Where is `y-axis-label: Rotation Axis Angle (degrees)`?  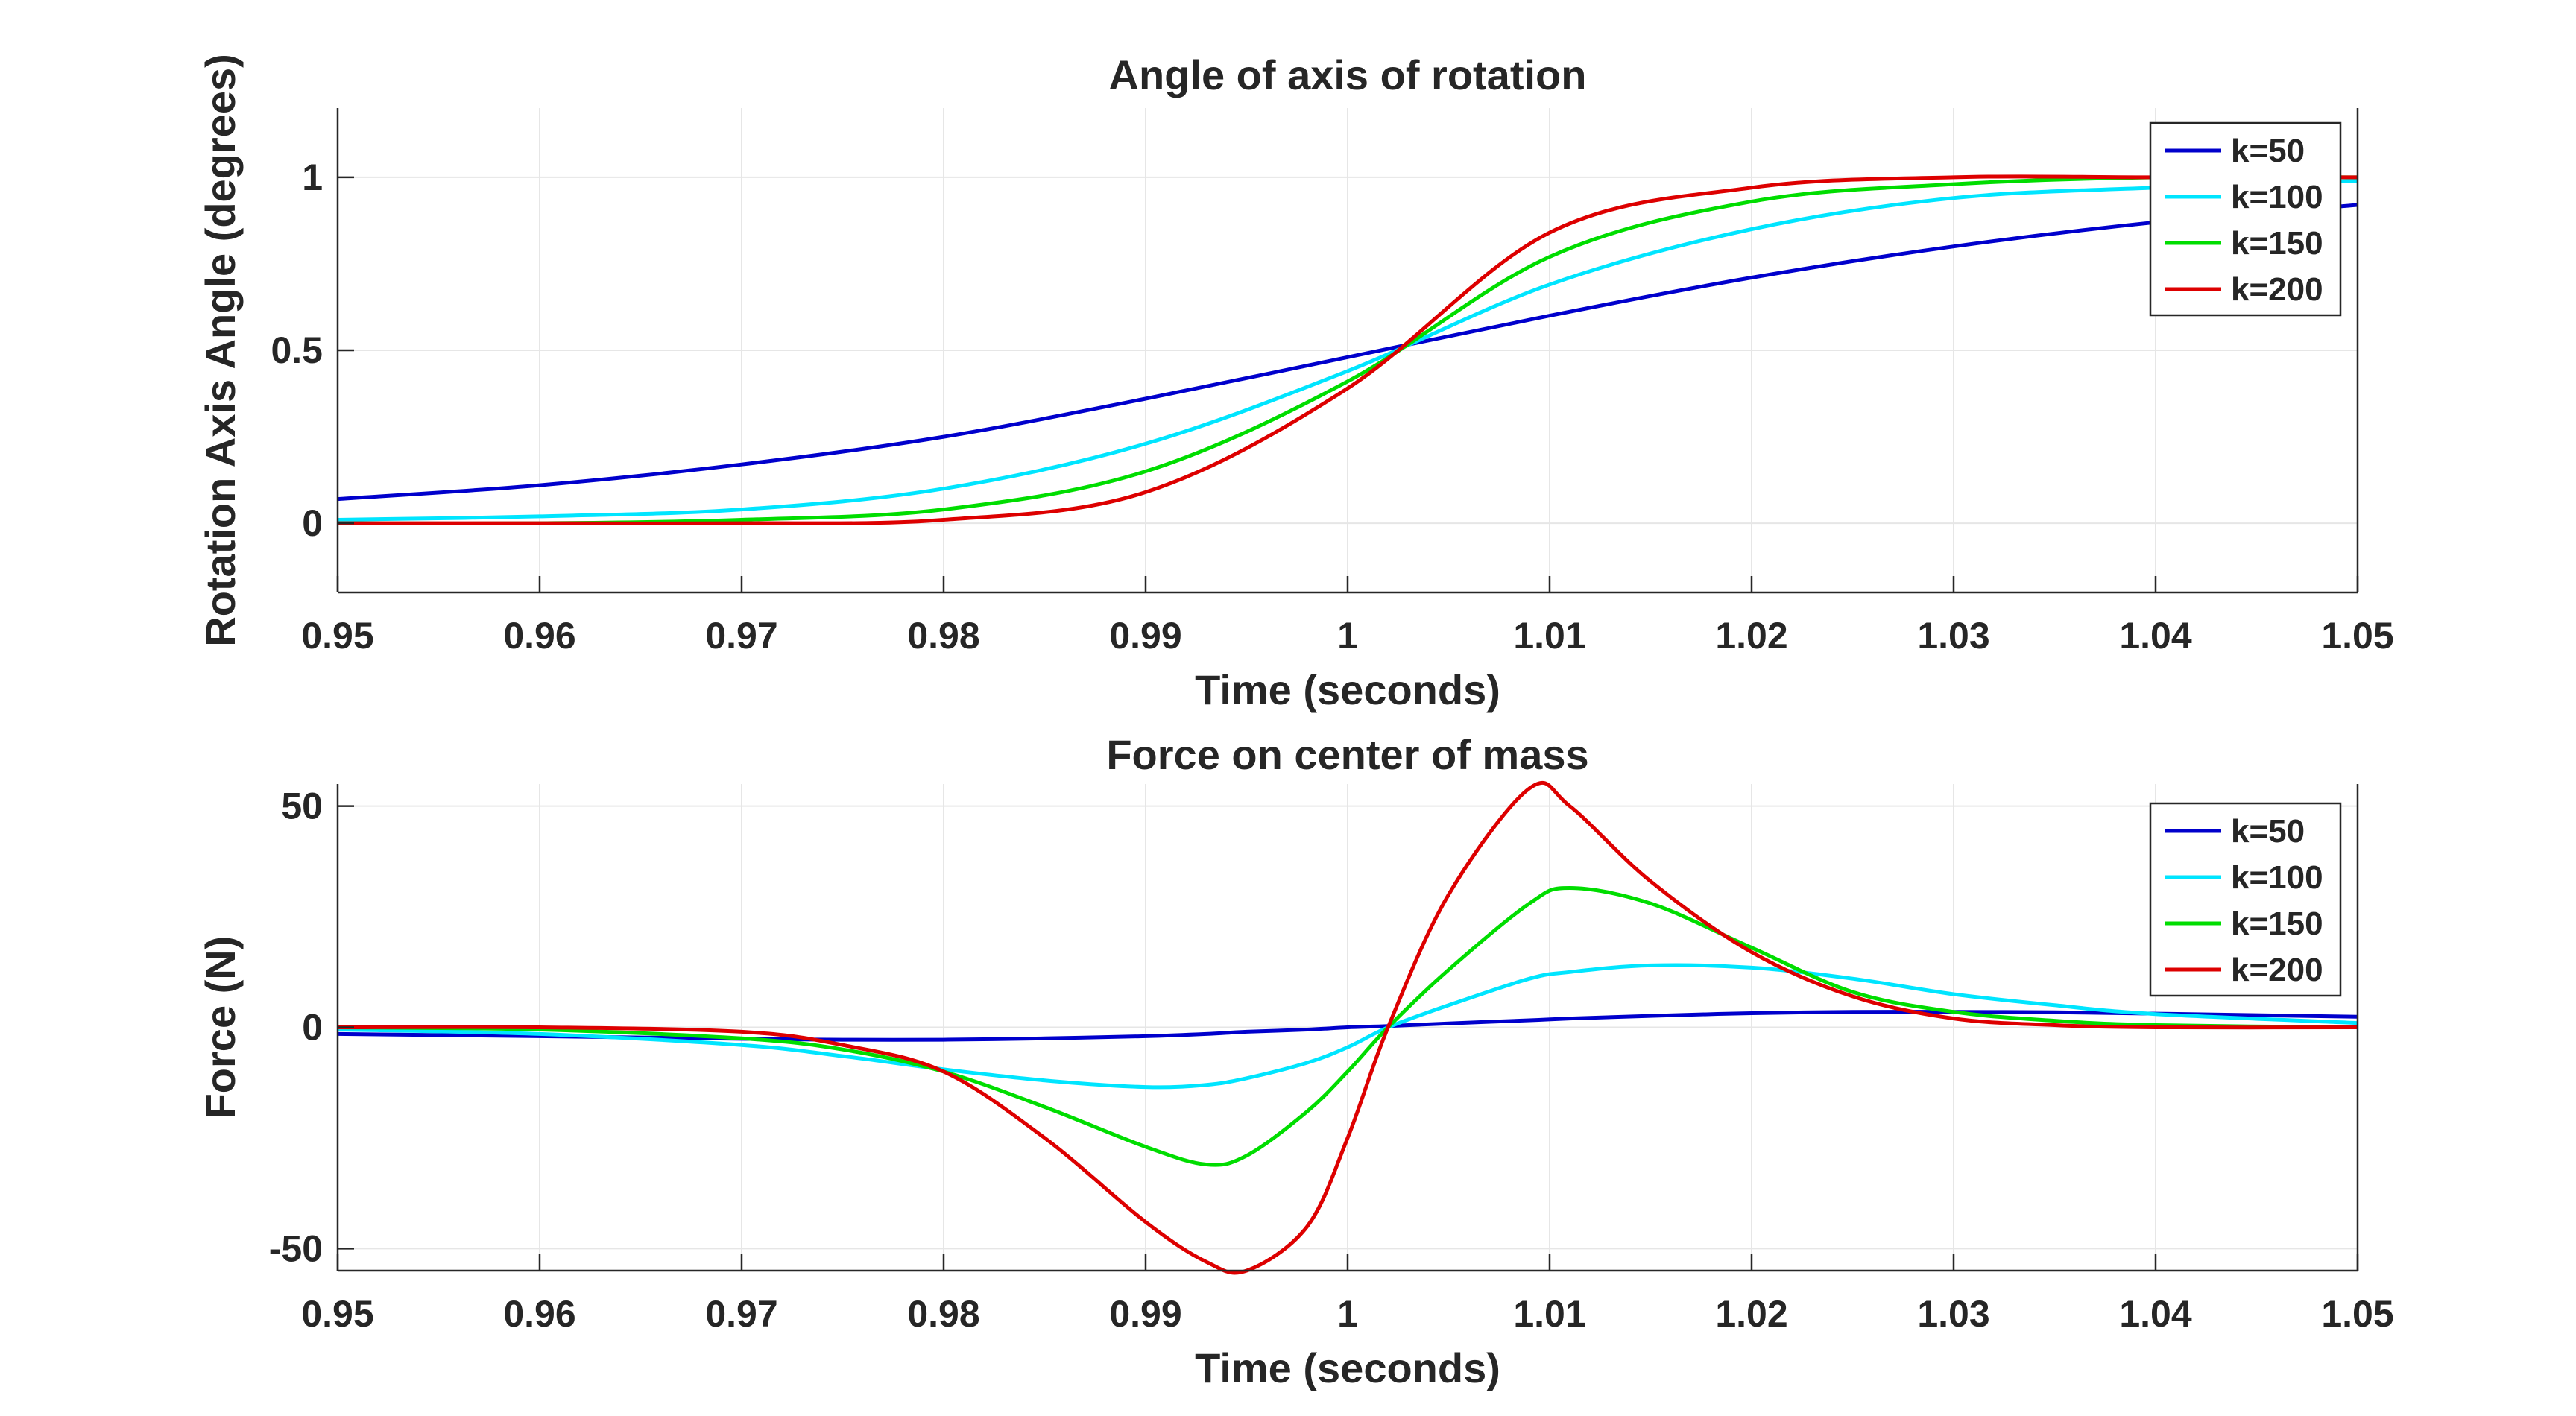 y-axis-label: Rotation Axis Angle (degrees) is located at coordinates (220, 350).